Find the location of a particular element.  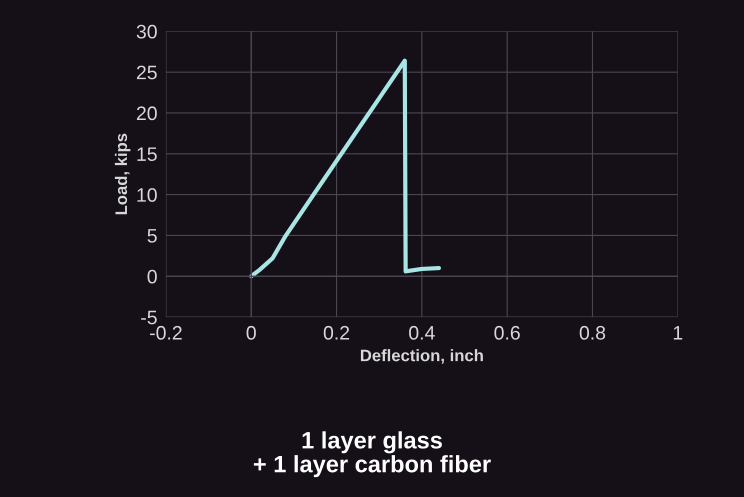

y-axis-title: Load, kips is located at coordinates (122, 174).